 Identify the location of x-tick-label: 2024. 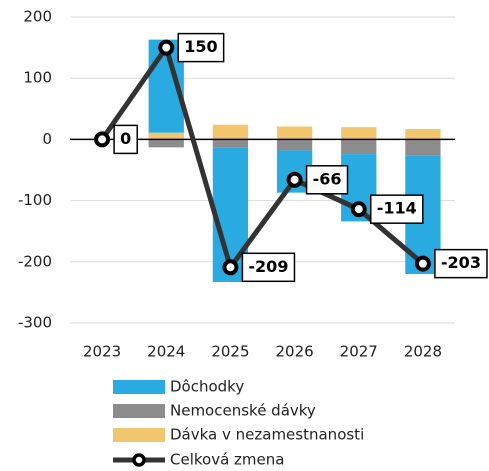
(166, 352).